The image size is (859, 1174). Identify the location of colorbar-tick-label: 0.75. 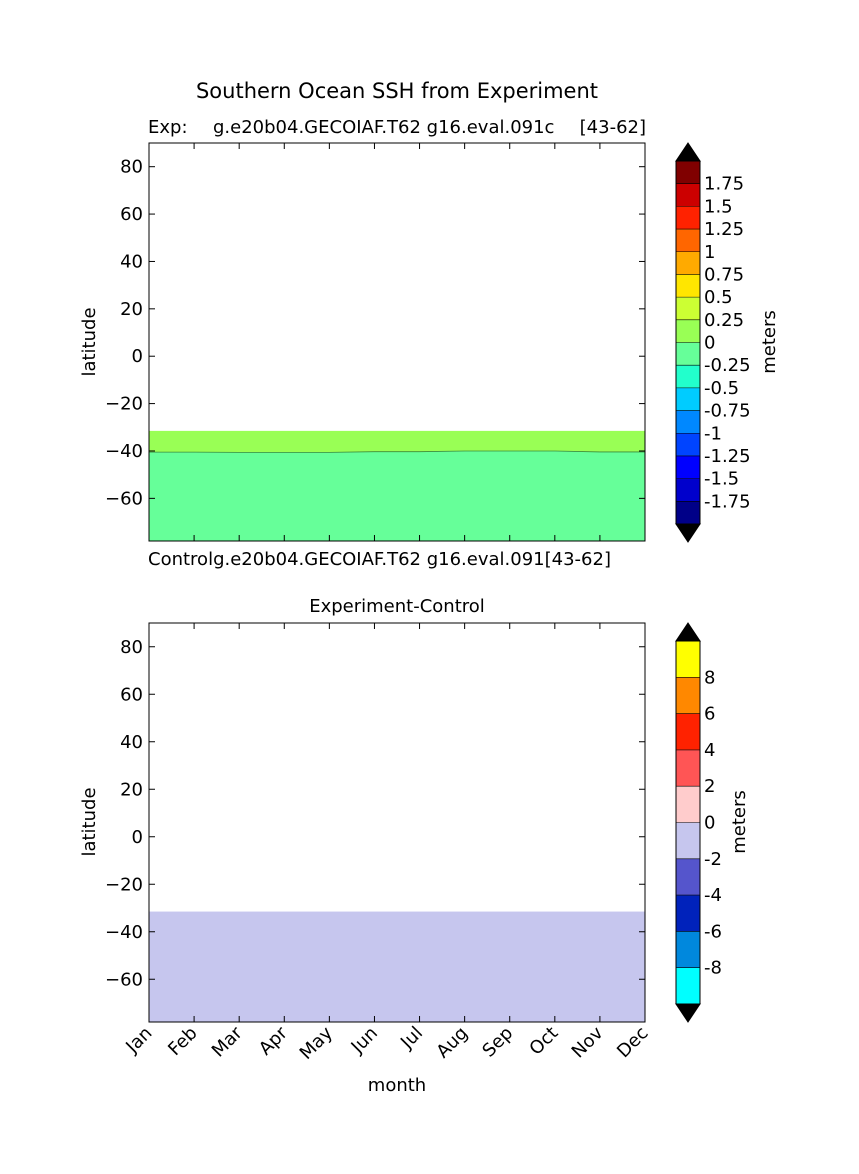
(724, 274).